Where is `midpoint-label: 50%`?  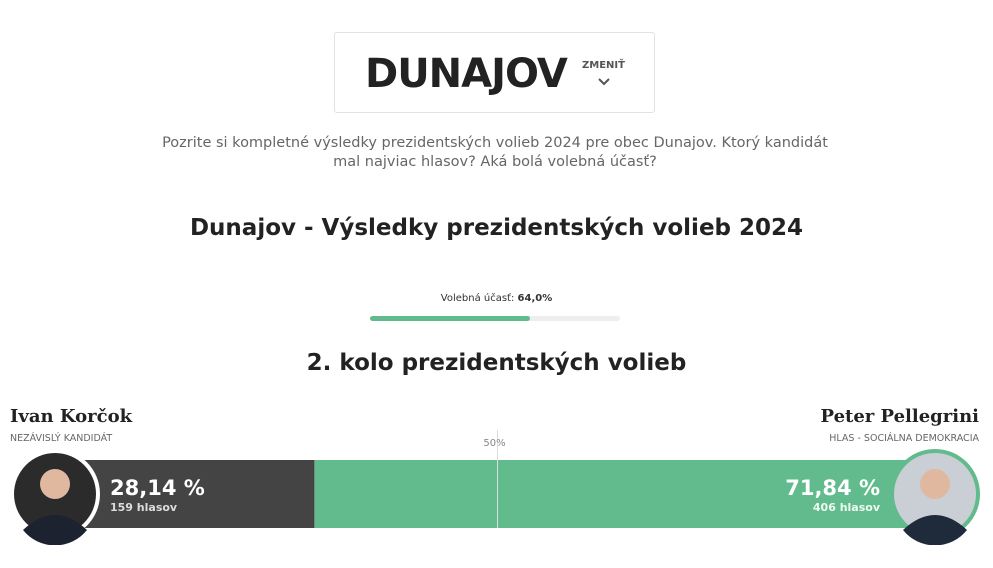 midpoint-label: 50% is located at coordinates (494, 443).